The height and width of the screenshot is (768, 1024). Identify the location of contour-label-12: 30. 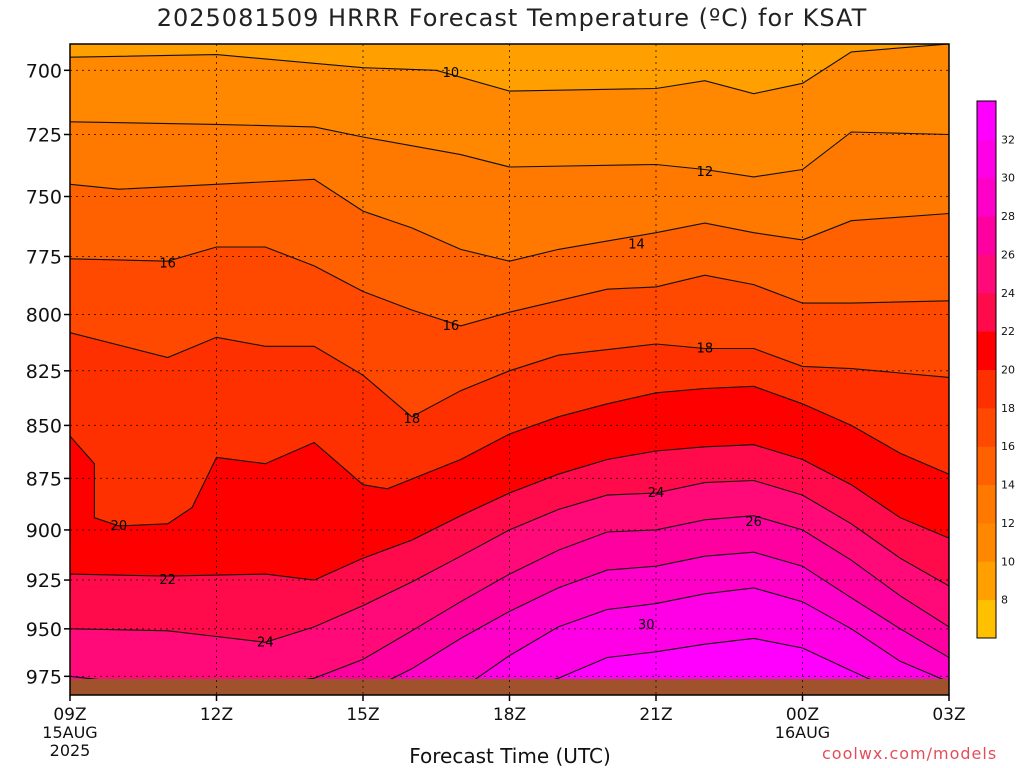
(646, 625).